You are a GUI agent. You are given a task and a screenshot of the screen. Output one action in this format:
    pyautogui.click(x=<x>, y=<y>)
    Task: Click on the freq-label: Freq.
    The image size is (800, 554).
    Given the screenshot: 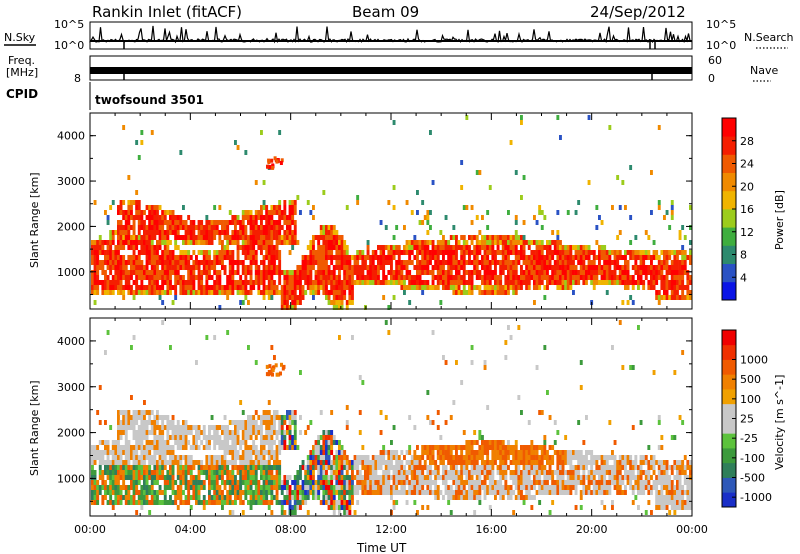 What is the action you would take?
    pyautogui.click(x=21, y=60)
    